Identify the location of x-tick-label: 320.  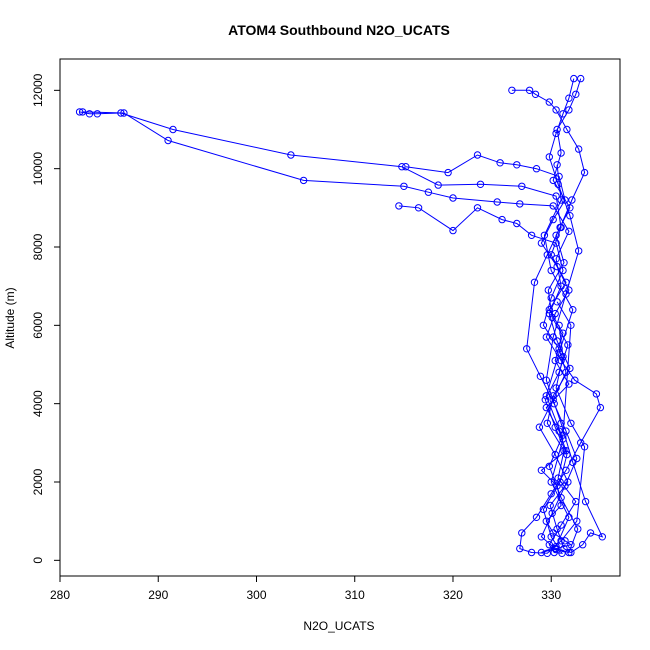
(453, 595).